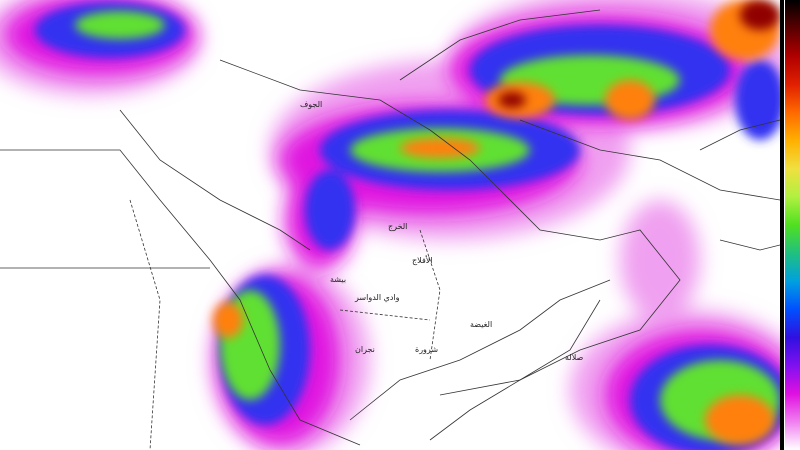 This screenshot has height=450, width=800. Describe the element at coordinates (782, 225) in the screenshot. I see `colorbar-divider` at that location.